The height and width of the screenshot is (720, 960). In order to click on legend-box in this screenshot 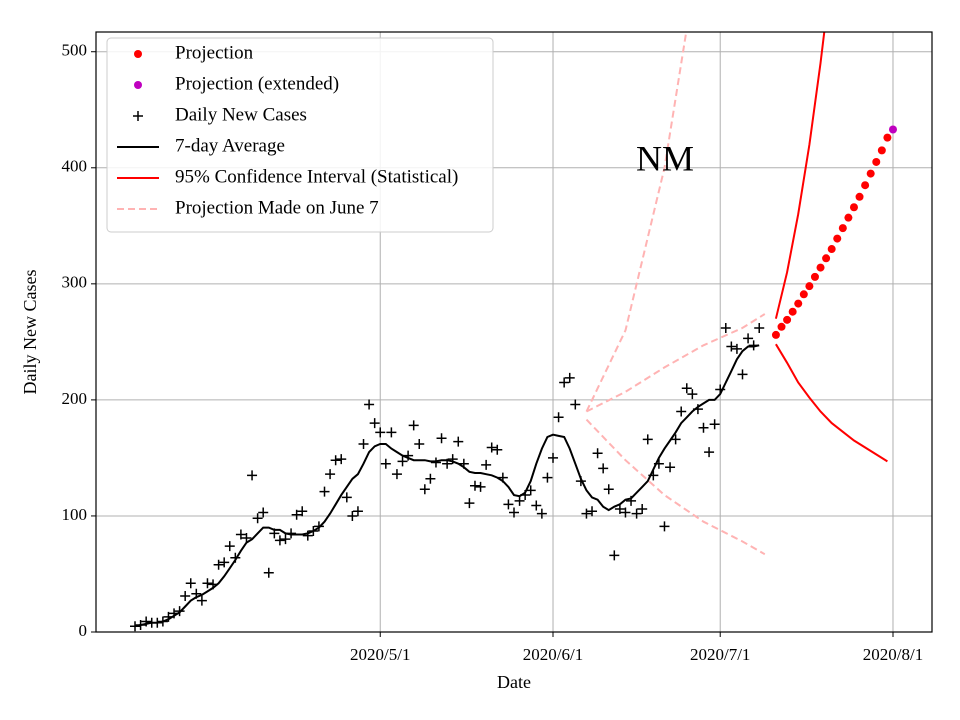, I will do `click(300, 135)`.